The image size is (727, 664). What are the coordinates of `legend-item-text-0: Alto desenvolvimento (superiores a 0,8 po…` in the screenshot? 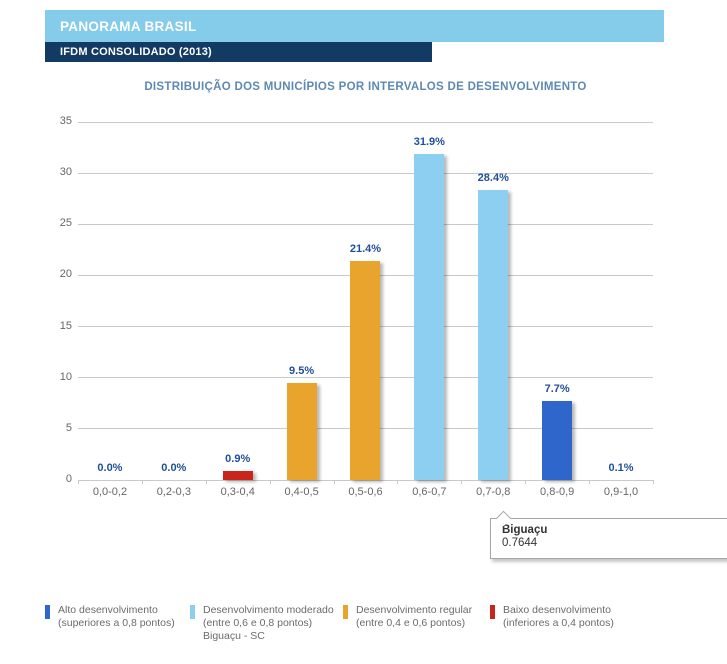 It's located at (116, 617).